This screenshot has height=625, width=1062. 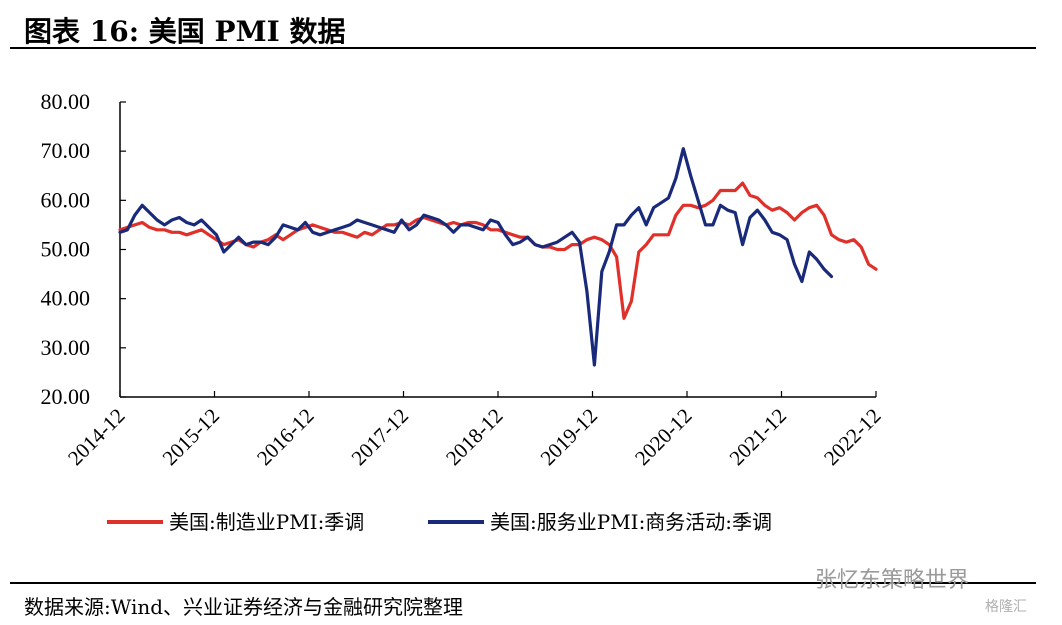 What do you see at coordinates (66, 150) in the screenshot?
I see `y-tick-label: 70.00` at bounding box center [66, 150].